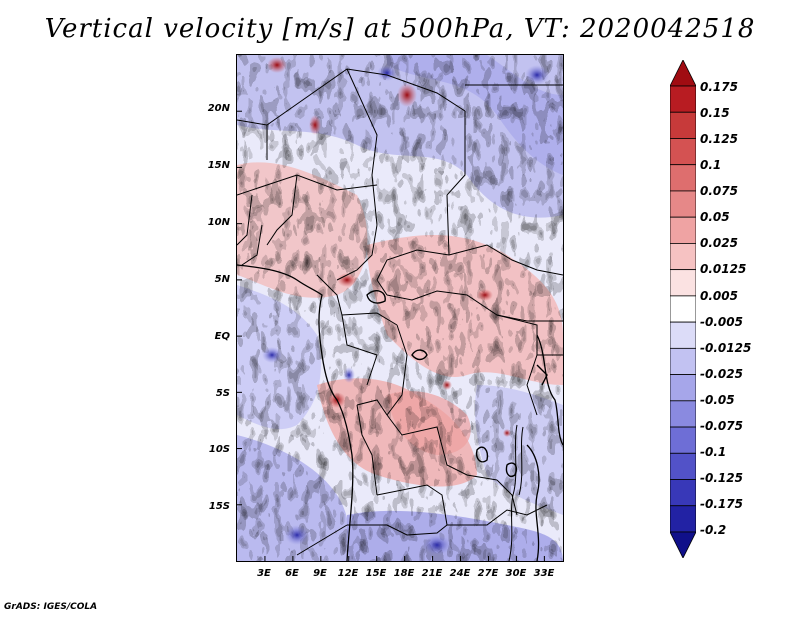  Describe the element at coordinates (719, 243) in the screenshot. I see `colorbar-label-6: 0.025` at that location.